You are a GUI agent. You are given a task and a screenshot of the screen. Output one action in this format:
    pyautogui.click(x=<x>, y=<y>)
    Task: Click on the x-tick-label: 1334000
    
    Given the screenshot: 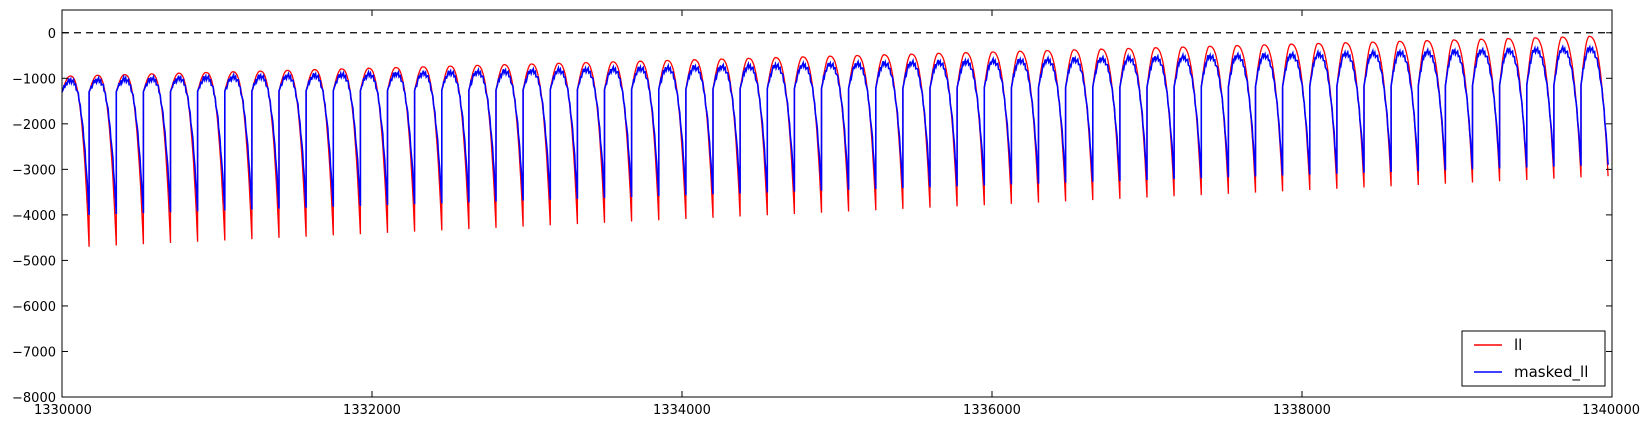 What is the action you would take?
    pyautogui.click(x=682, y=410)
    